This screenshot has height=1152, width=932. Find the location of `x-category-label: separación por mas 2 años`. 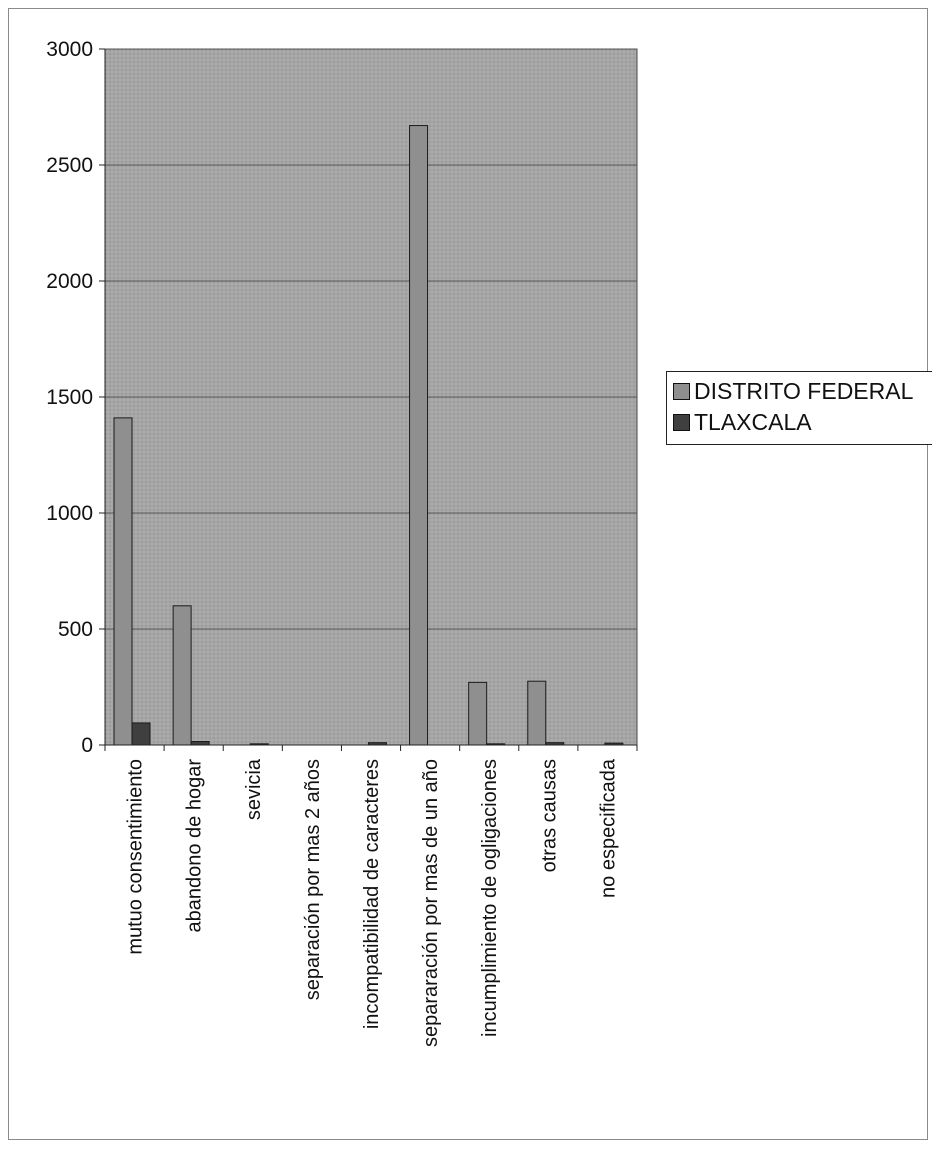

x-category-label: separación por mas 2 años is located at coordinates (313, 879).